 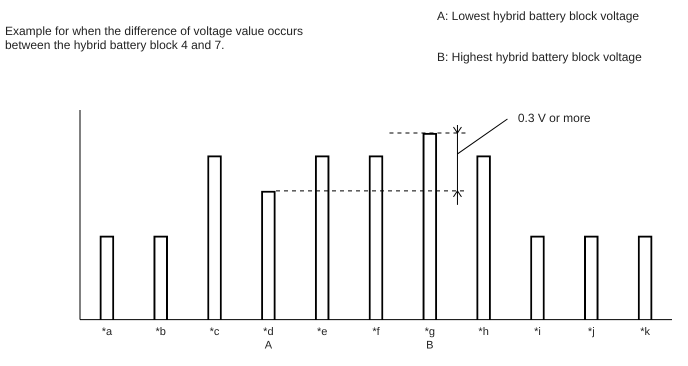 I want to click on text: A: Lowest hybrid battery block voltage, so click(x=538, y=16).